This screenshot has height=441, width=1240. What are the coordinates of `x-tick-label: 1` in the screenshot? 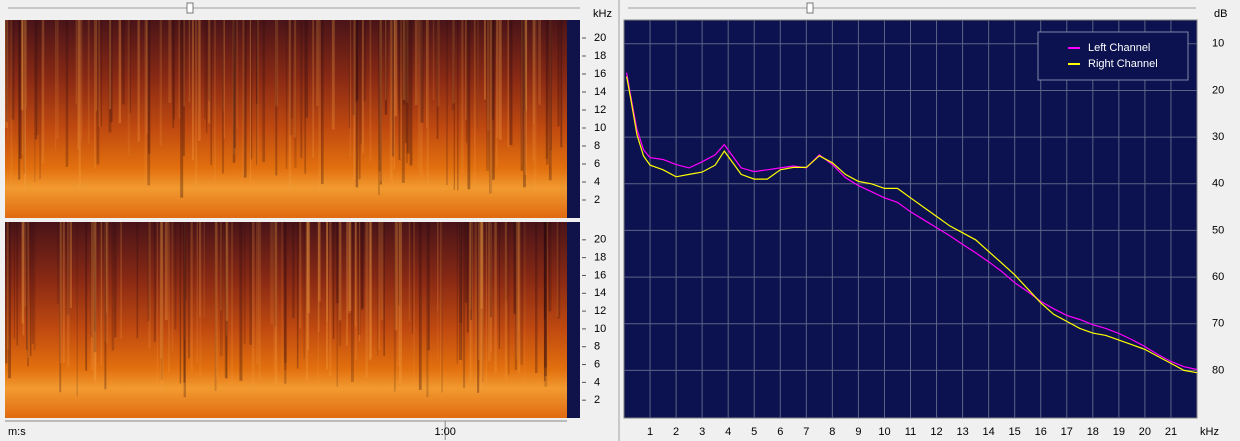 It's located at (650, 432).